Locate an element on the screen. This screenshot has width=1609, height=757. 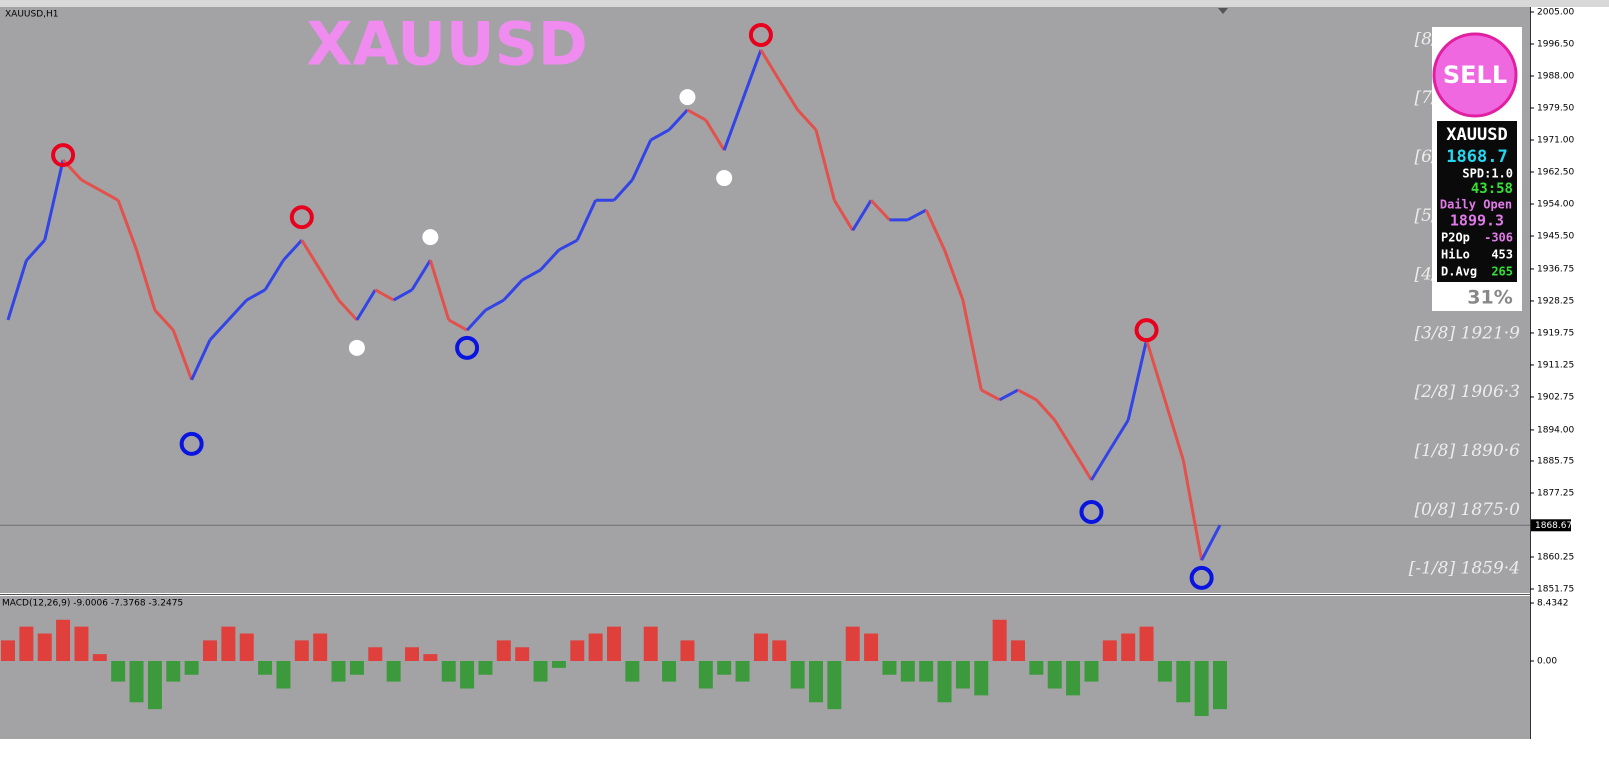
top-strip is located at coordinates (804, 3).